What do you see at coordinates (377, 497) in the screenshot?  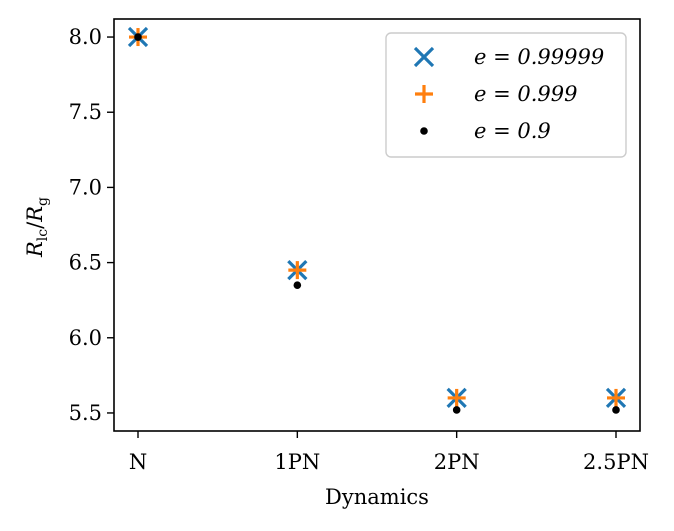 I see `x-axis-label: Dynamics` at bounding box center [377, 497].